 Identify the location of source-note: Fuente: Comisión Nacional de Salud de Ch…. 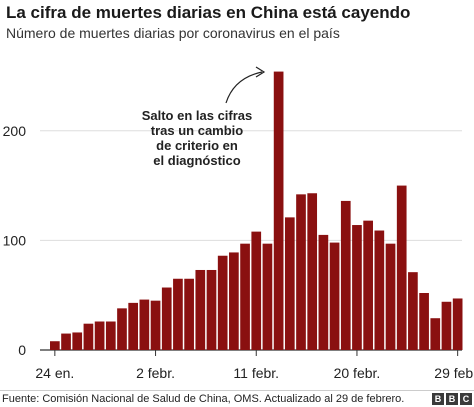
(203, 399).